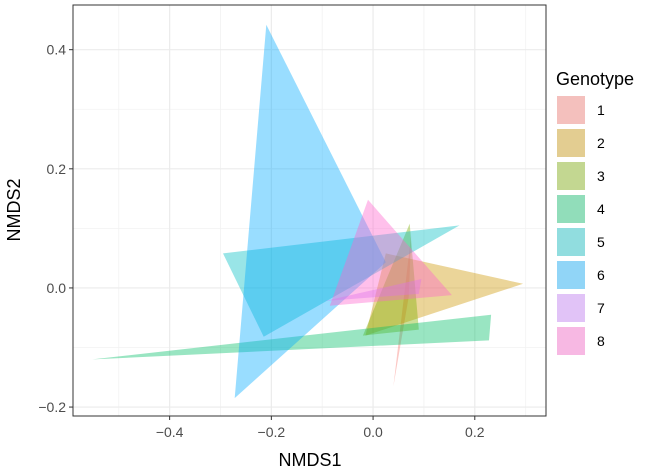 The image size is (647, 473). Describe the element at coordinates (601, 308) in the screenshot. I see `legend-label-7: 7` at that location.